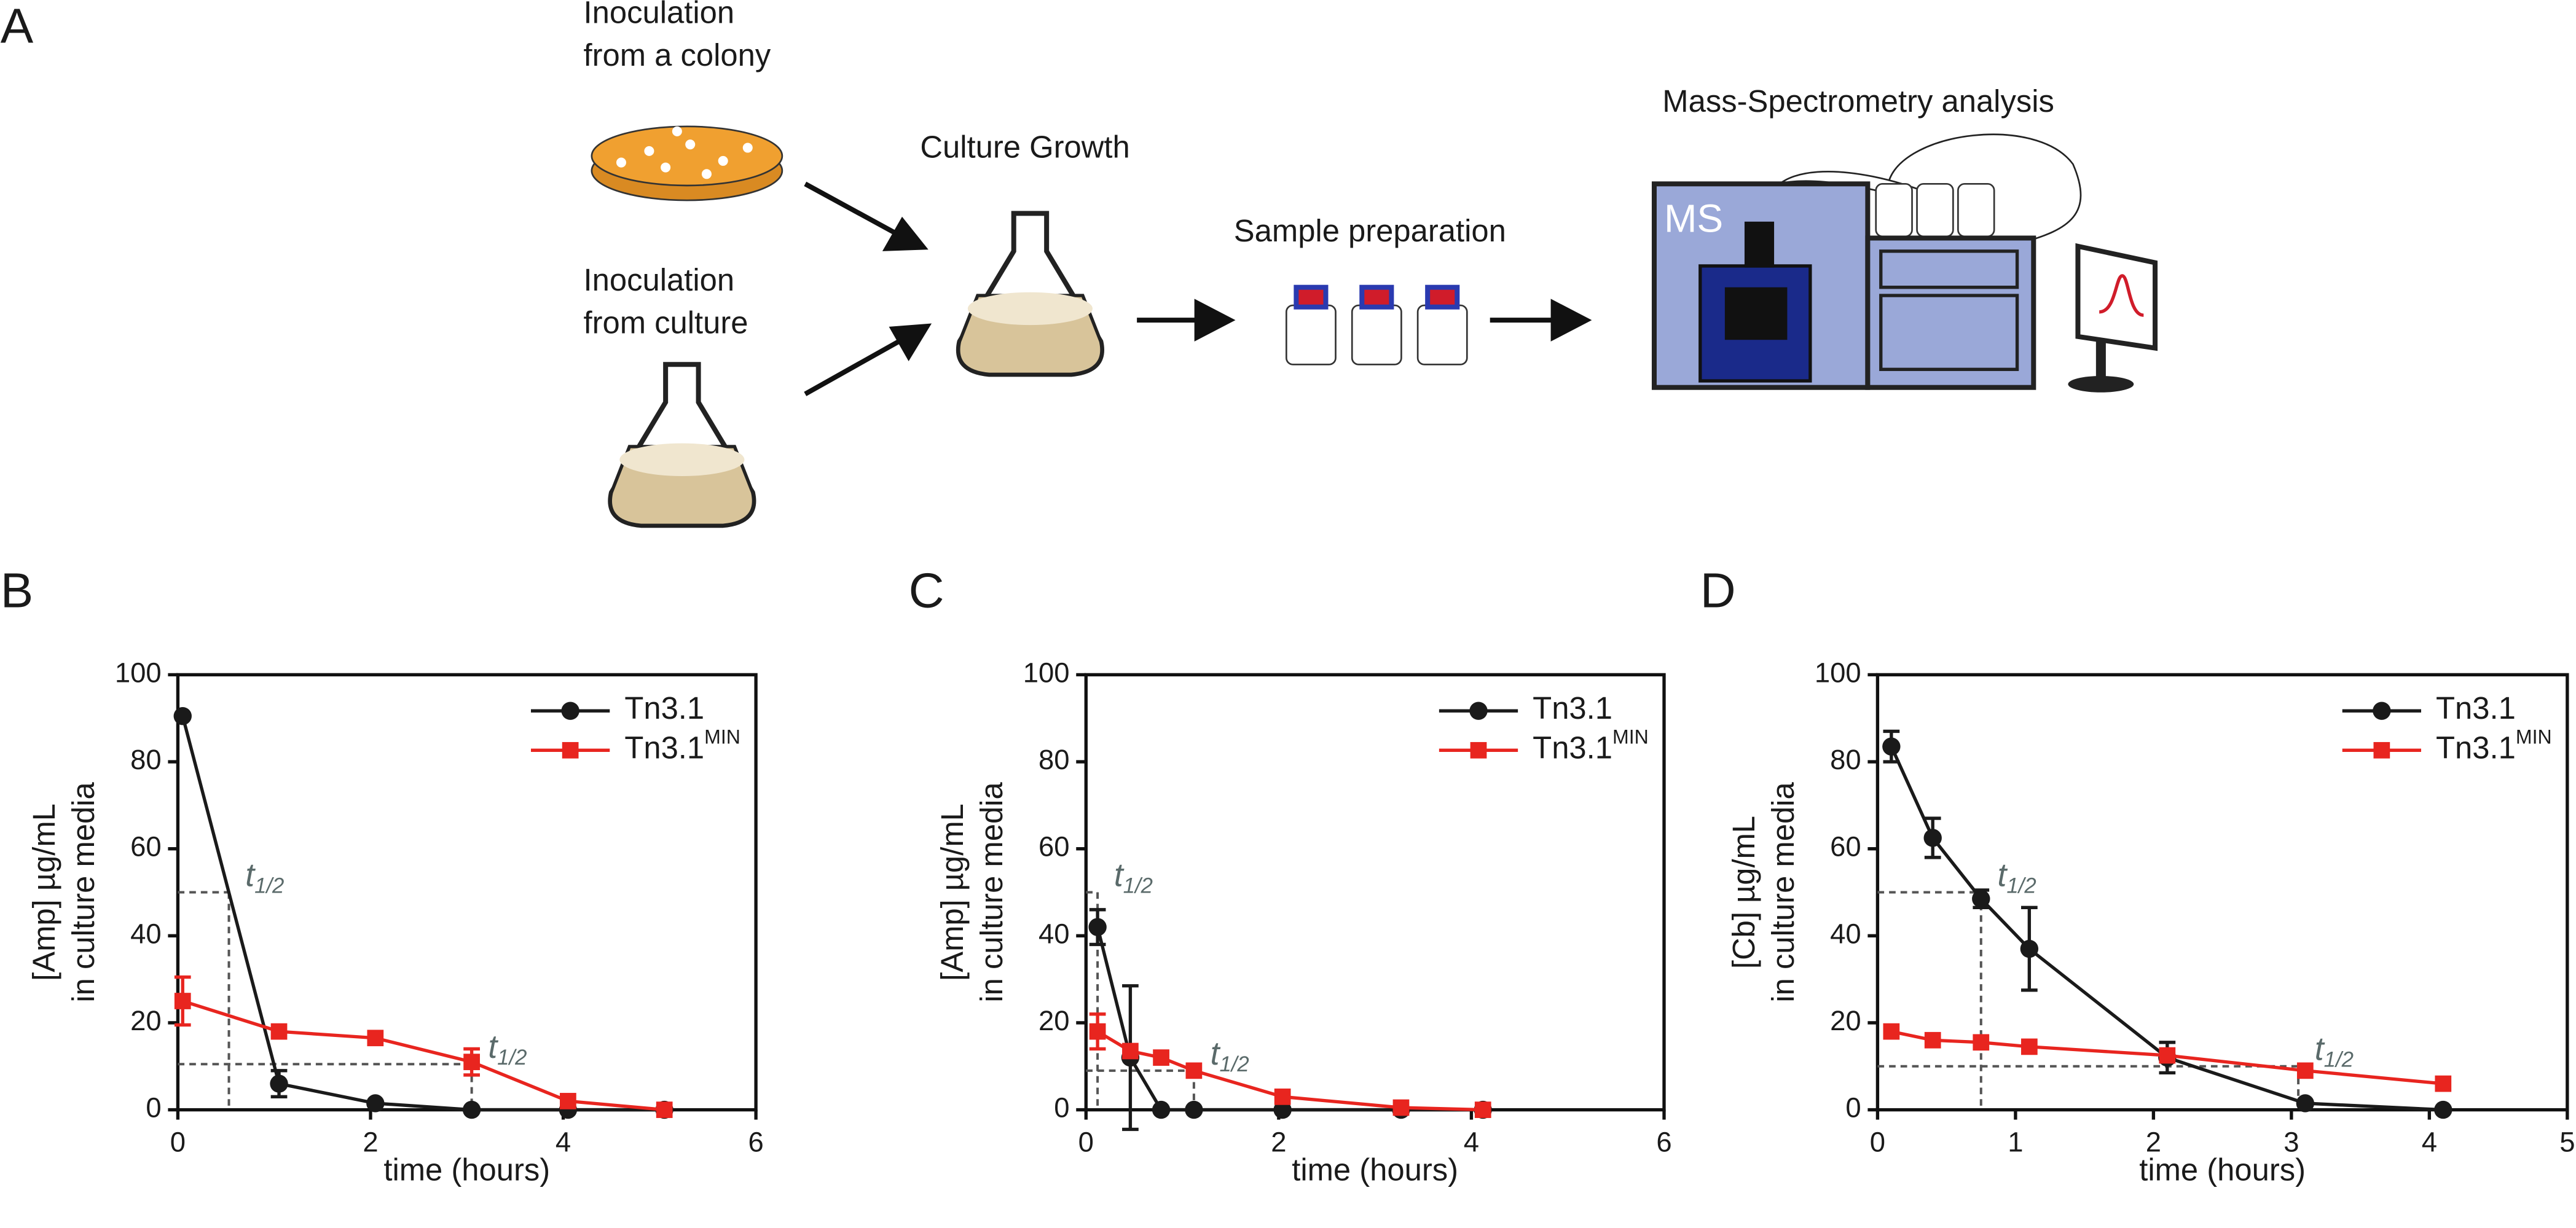 This screenshot has width=2576, height=1228. What do you see at coordinates (1904, 263) in the screenshot?
I see `mass-spectrometer: MS` at bounding box center [1904, 263].